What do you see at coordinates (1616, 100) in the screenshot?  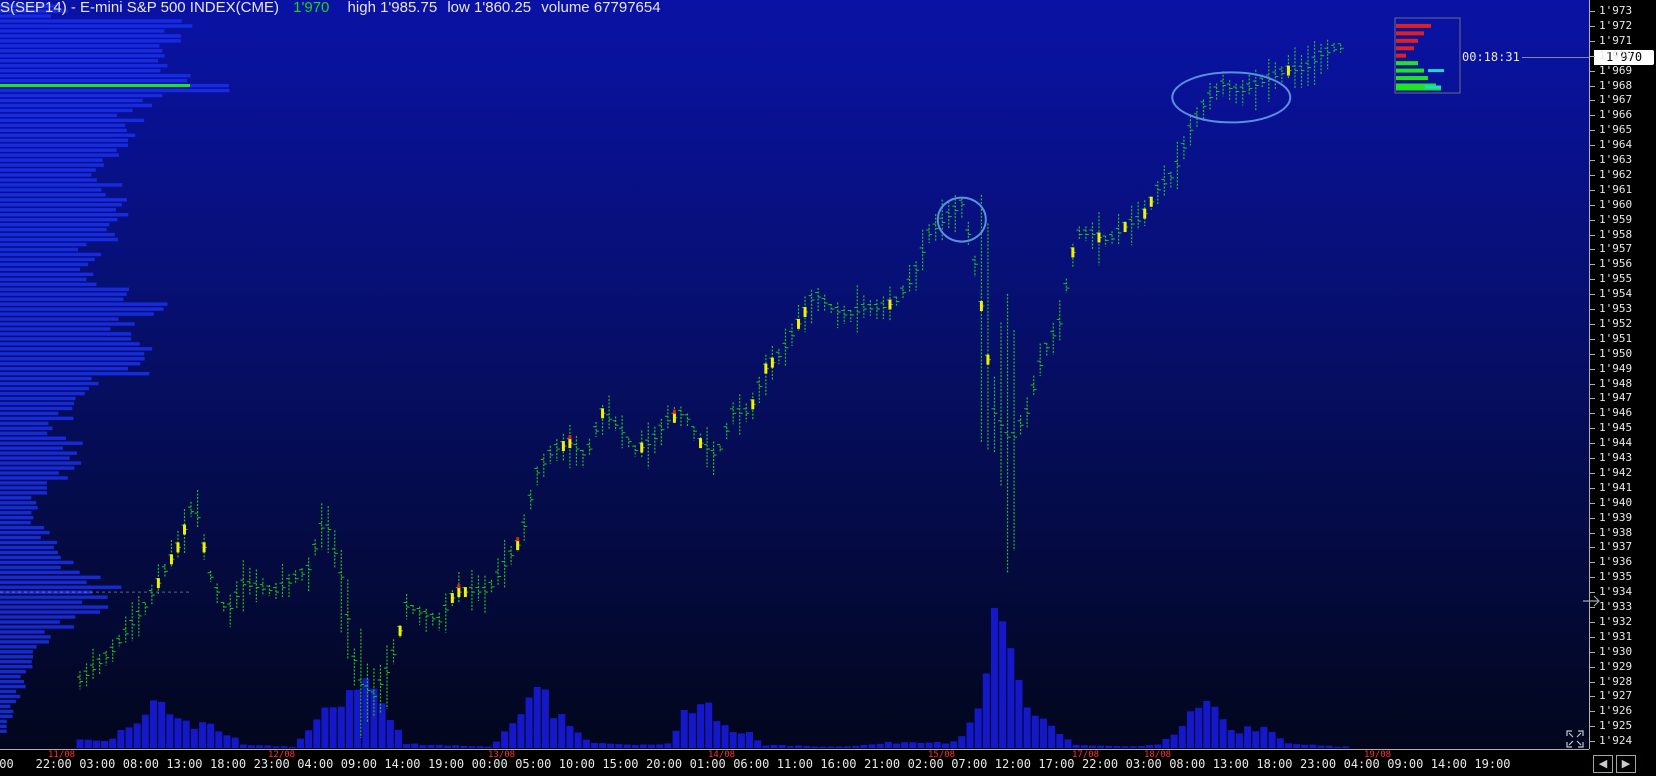 I see `price-tick-label: 1'967` at bounding box center [1616, 100].